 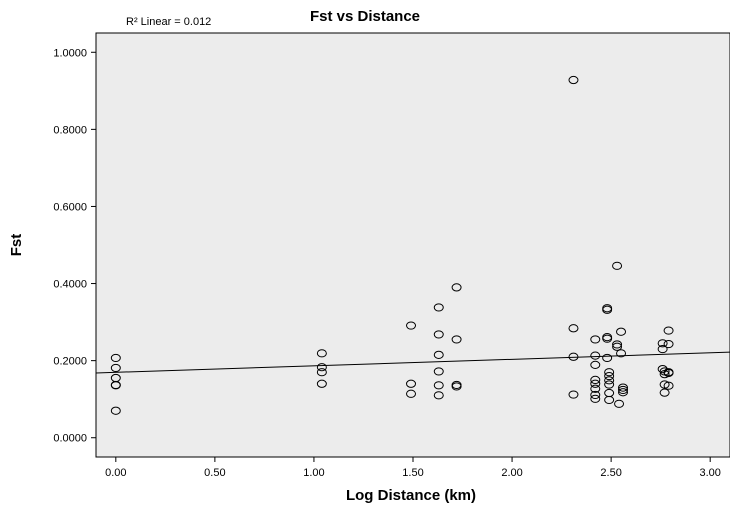 I want to click on y-tick-label: 0.0000, so click(x=70, y=439).